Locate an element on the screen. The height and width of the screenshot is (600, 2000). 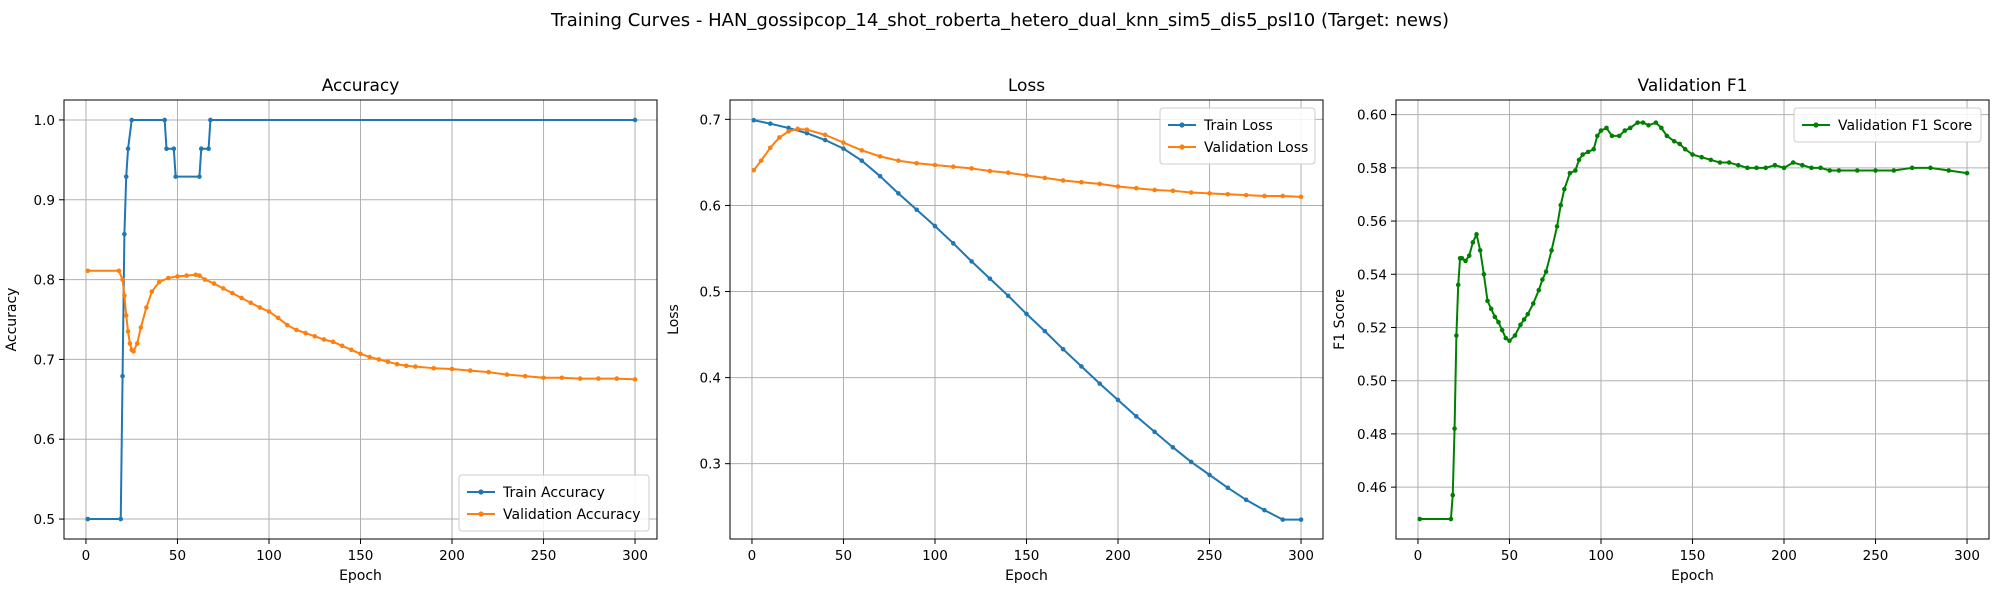
legend-label: Train Accuracy is located at coordinates (553, 493).